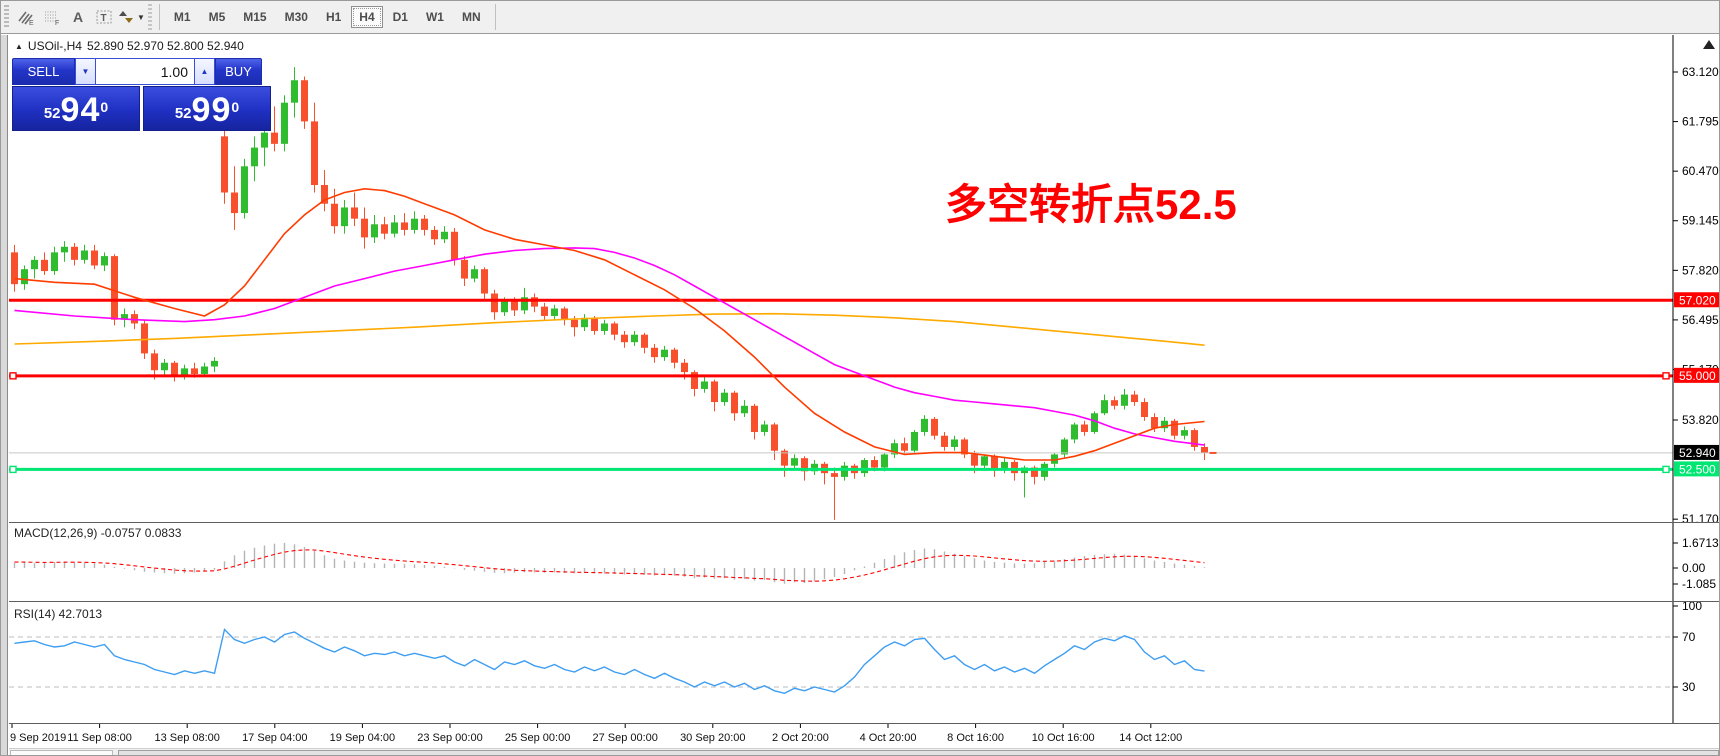 This screenshot has height=756, width=1720. What do you see at coordinates (182, 17) in the screenshot?
I see `timeframe-button-m1: M1` at bounding box center [182, 17].